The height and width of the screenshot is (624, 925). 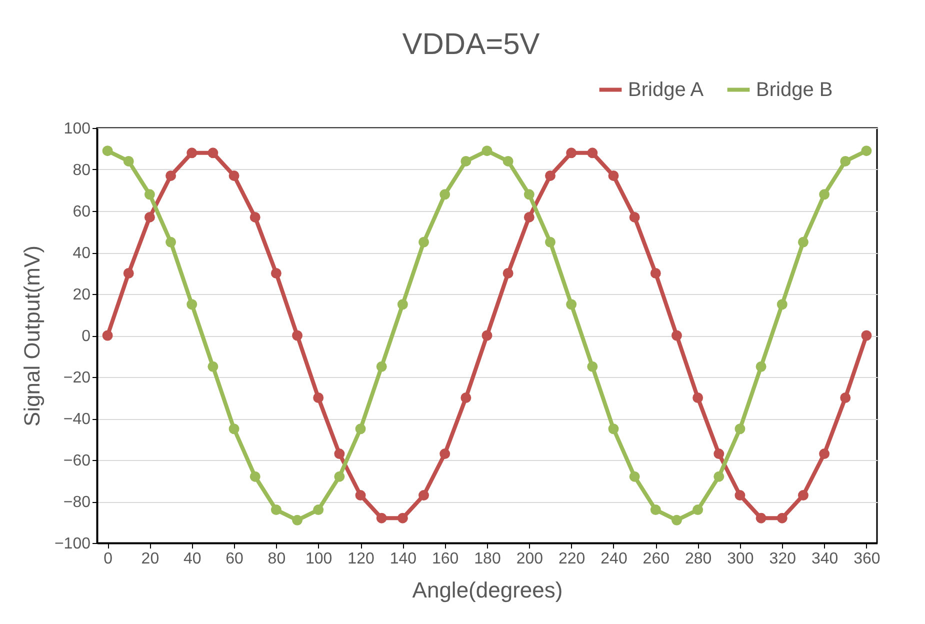 What do you see at coordinates (666, 89) in the screenshot?
I see `legend-label: Bridge A` at bounding box center [666, 89].